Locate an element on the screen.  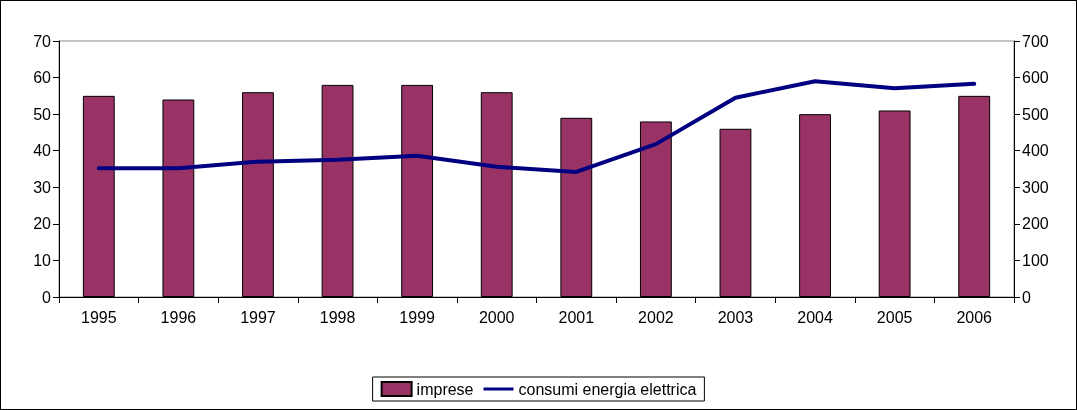
y2-tick-label: 0 is located at coordinates (1026, 297).